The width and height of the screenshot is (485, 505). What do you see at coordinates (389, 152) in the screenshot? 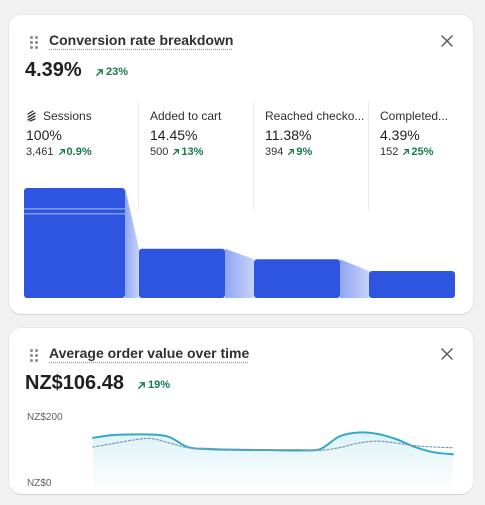
I see `step-count-value: 152` at bounding box center [389, 152].